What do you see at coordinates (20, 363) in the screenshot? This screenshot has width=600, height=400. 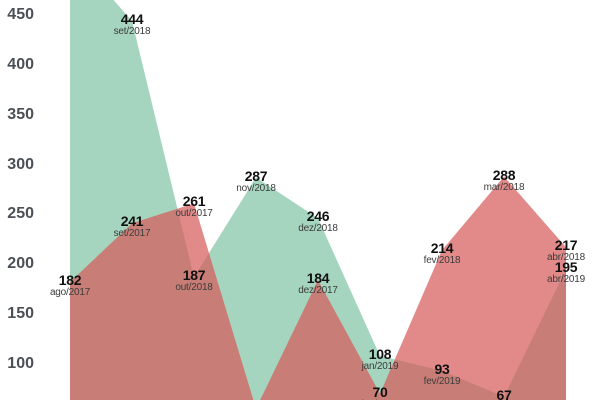 I see `y-axis-tick-100: 100` at bounding box center [20, 363].